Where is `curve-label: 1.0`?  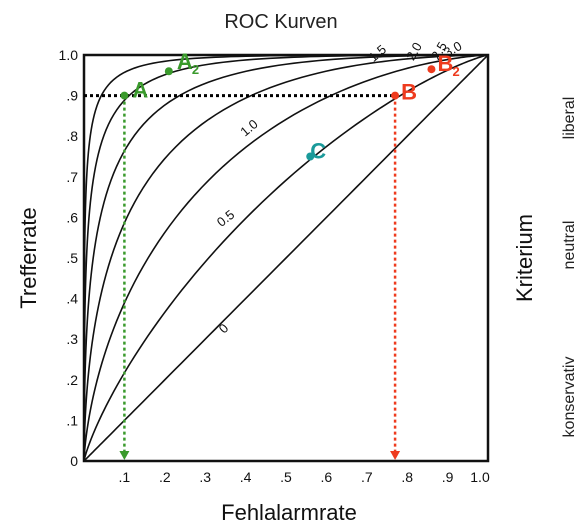 curve-label: 1.0 is located at coordinates (248, 127).